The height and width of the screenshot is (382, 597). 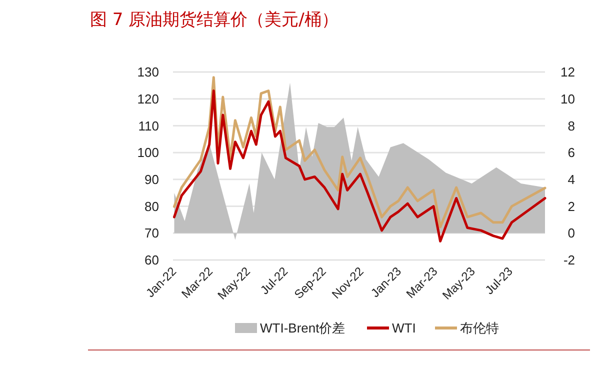 I want to click on y2-tick-label: 0, so click(x=571, y=233).